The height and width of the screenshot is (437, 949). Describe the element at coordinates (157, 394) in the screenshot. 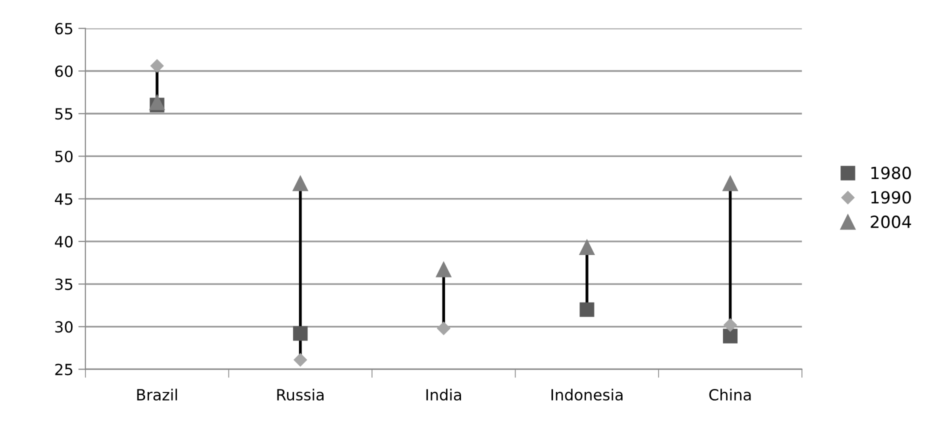

I see `x-tick-label: Brazil` at that location.